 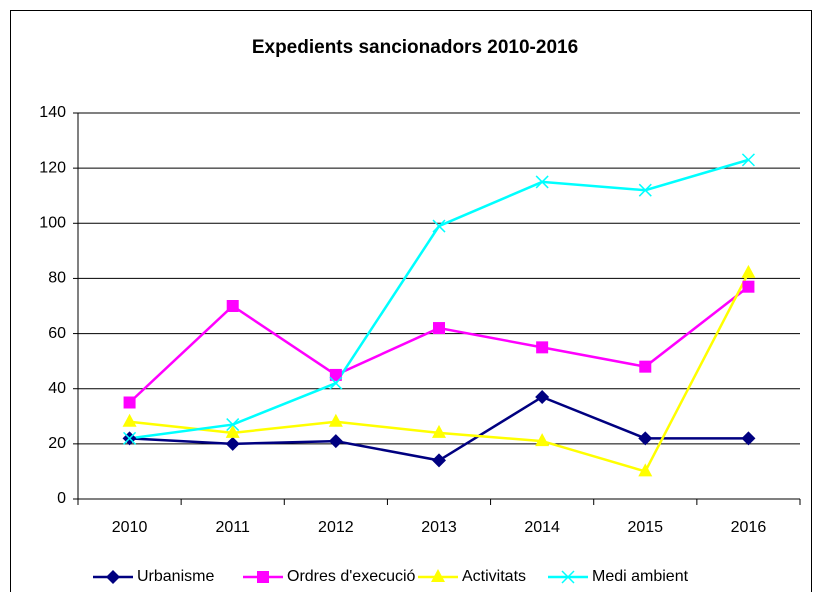 I want to click on y-tick-label: 100, so click(x=52, y=223).